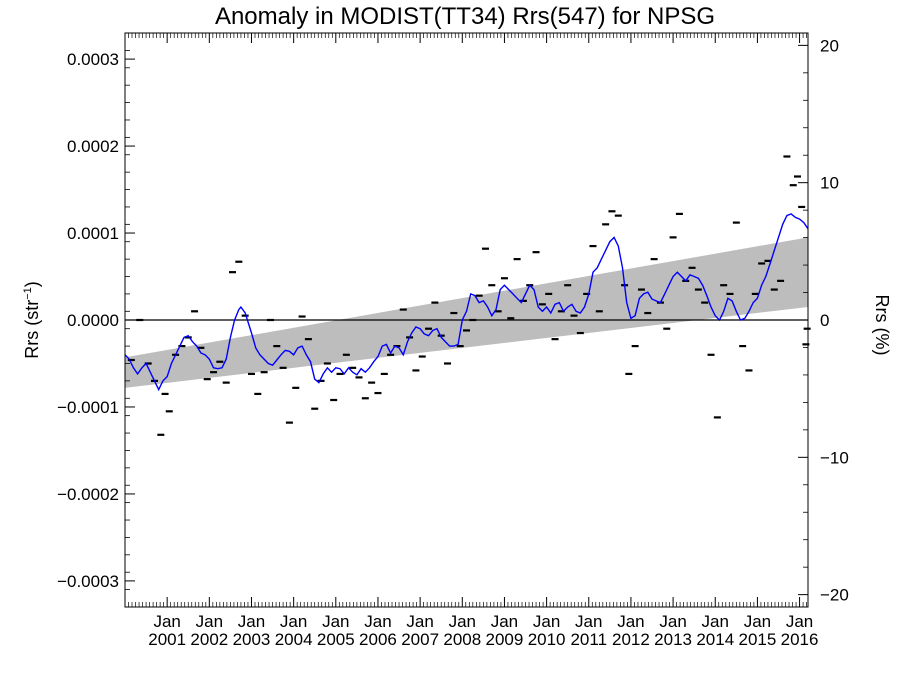 The width and height of the screenshot is (900, 675). I want to click on x-tick-label-year-7: 2008, so click(462, 639).